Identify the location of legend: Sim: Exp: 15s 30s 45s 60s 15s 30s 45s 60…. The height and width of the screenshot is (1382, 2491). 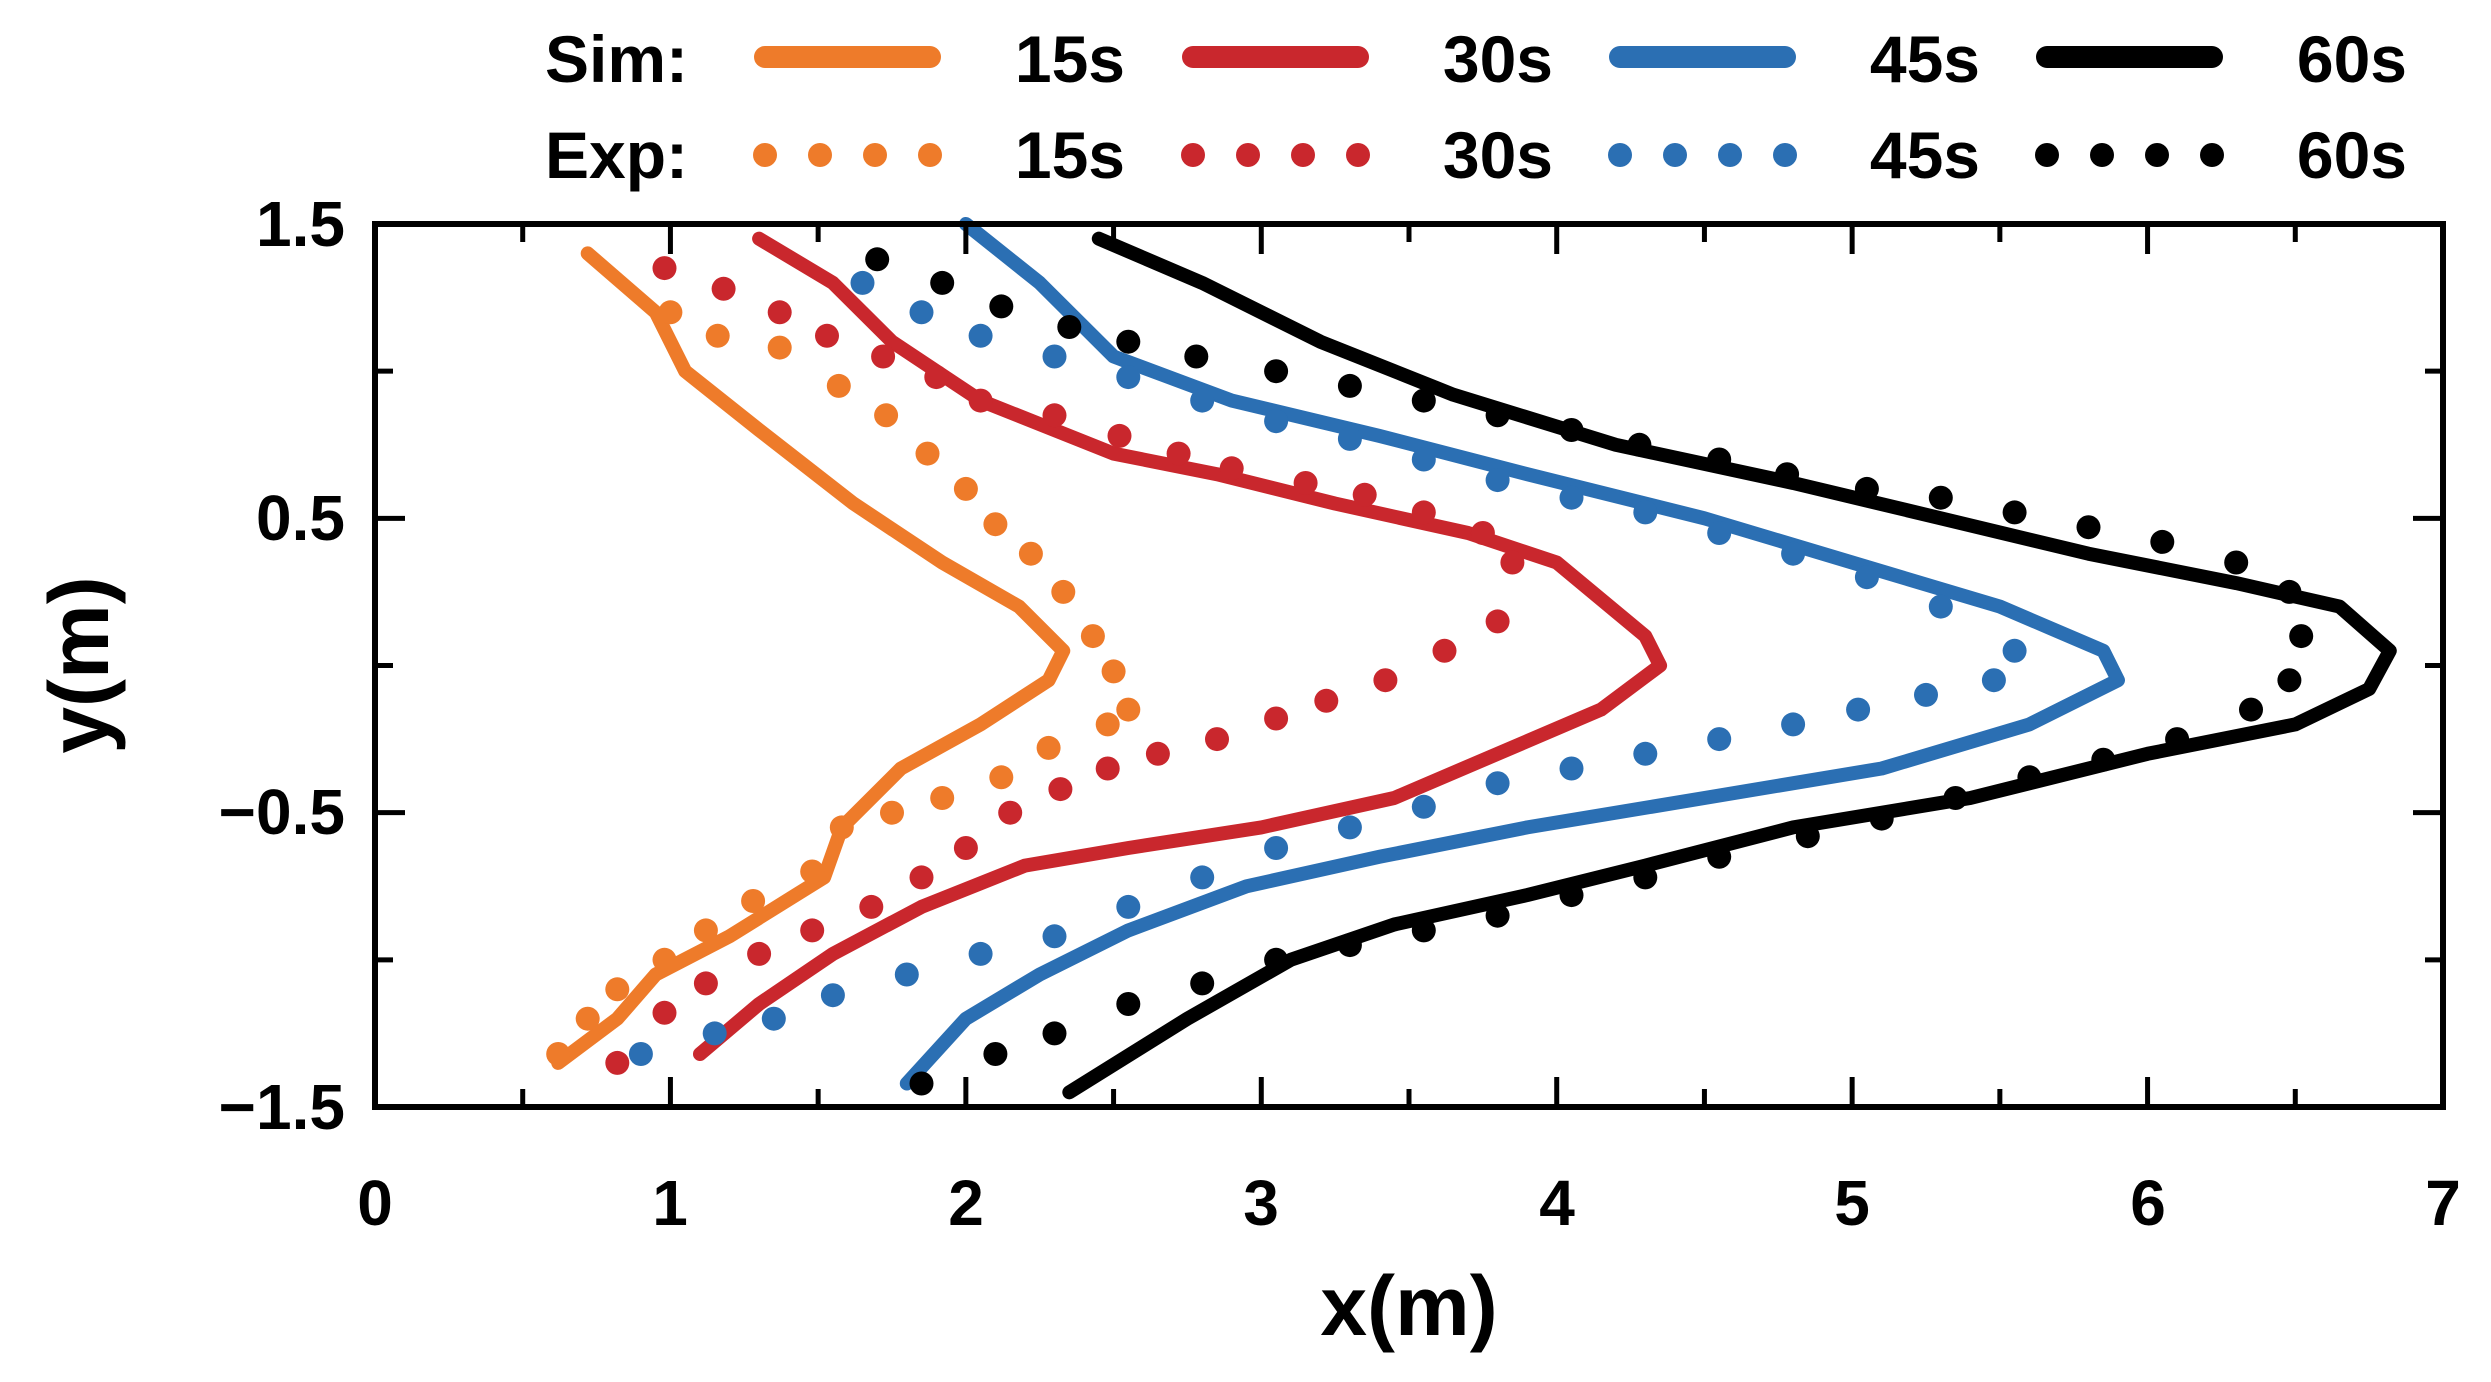
(1476, 107).